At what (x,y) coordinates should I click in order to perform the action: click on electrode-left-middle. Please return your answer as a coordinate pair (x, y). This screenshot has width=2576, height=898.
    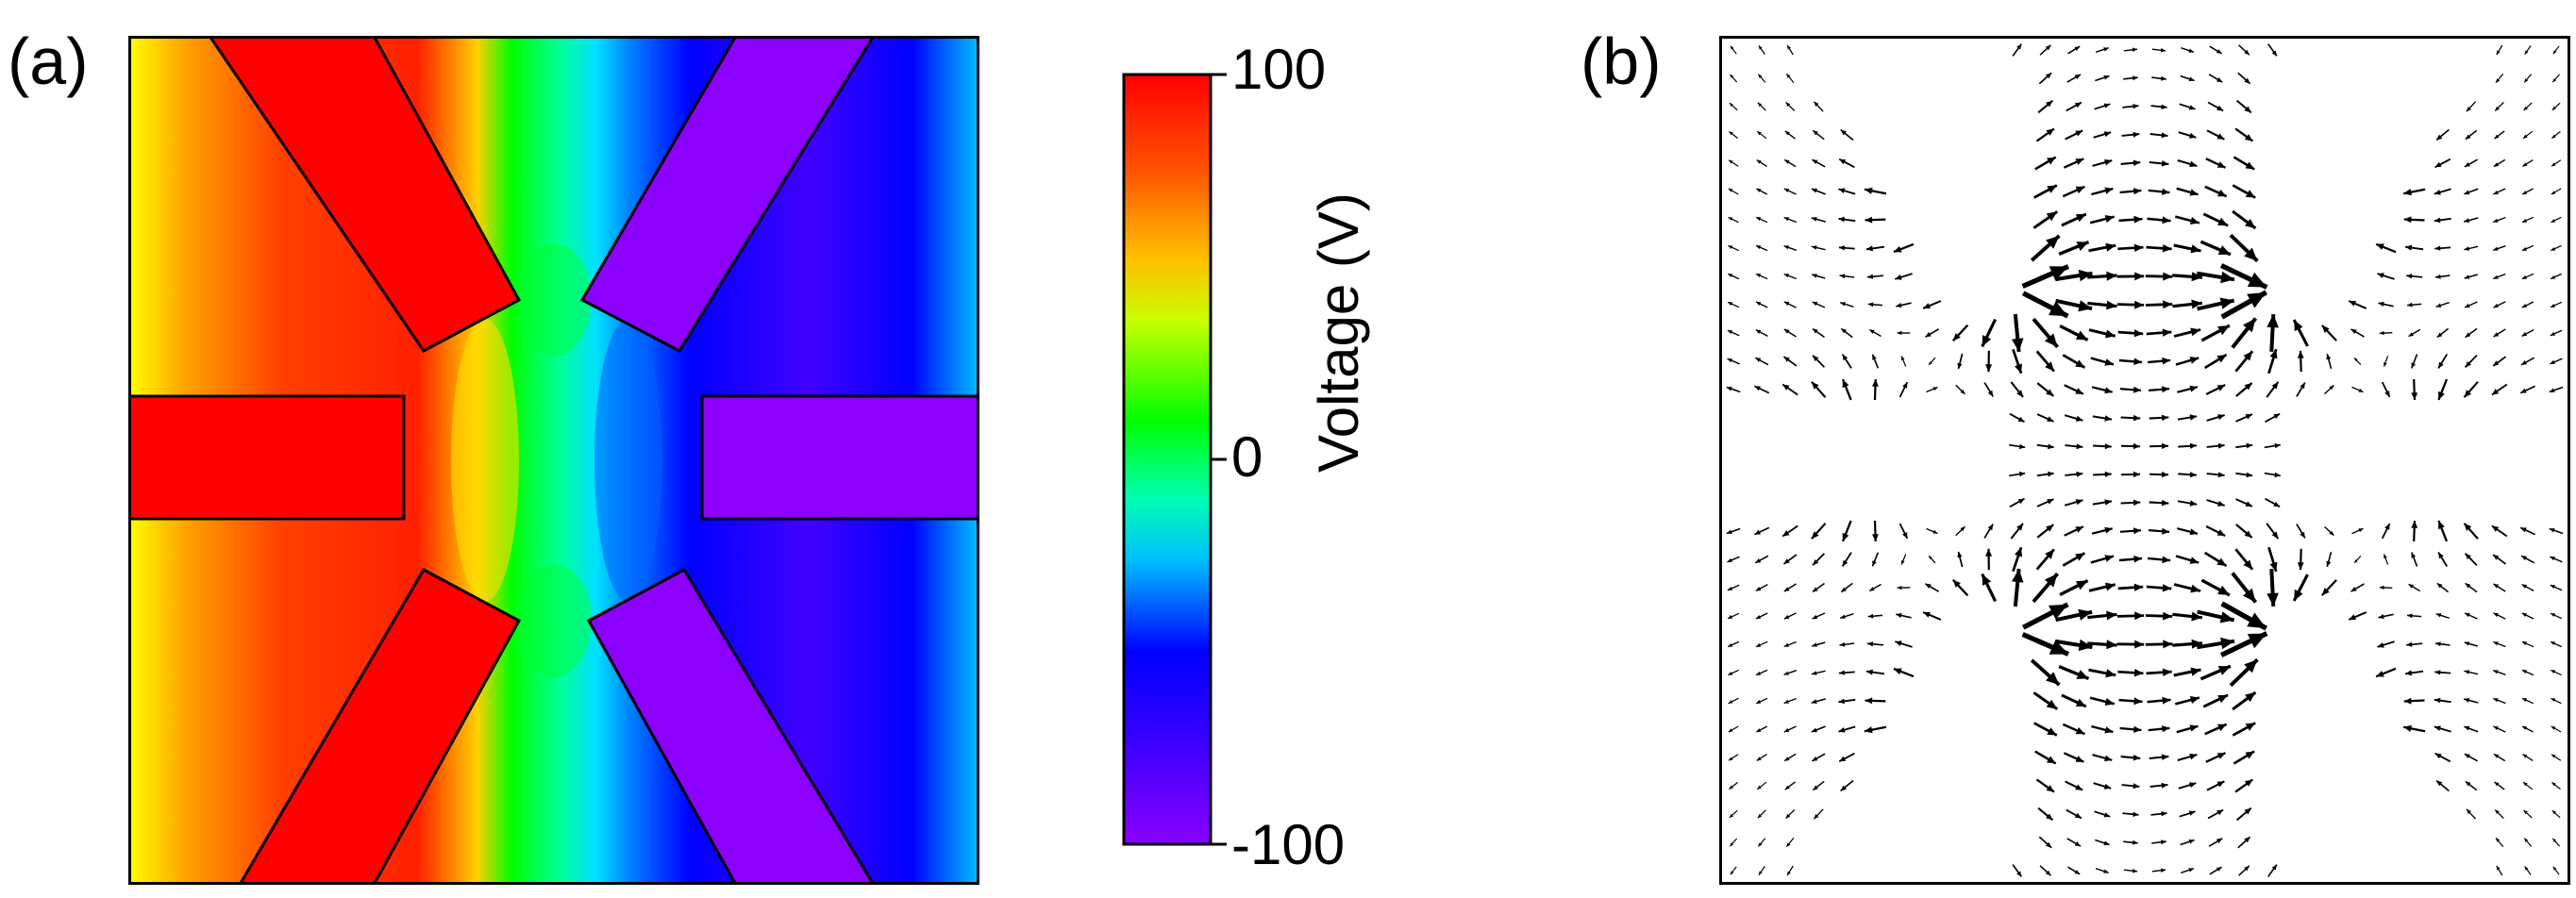
    Looking at the image, I should click on (267, 457).